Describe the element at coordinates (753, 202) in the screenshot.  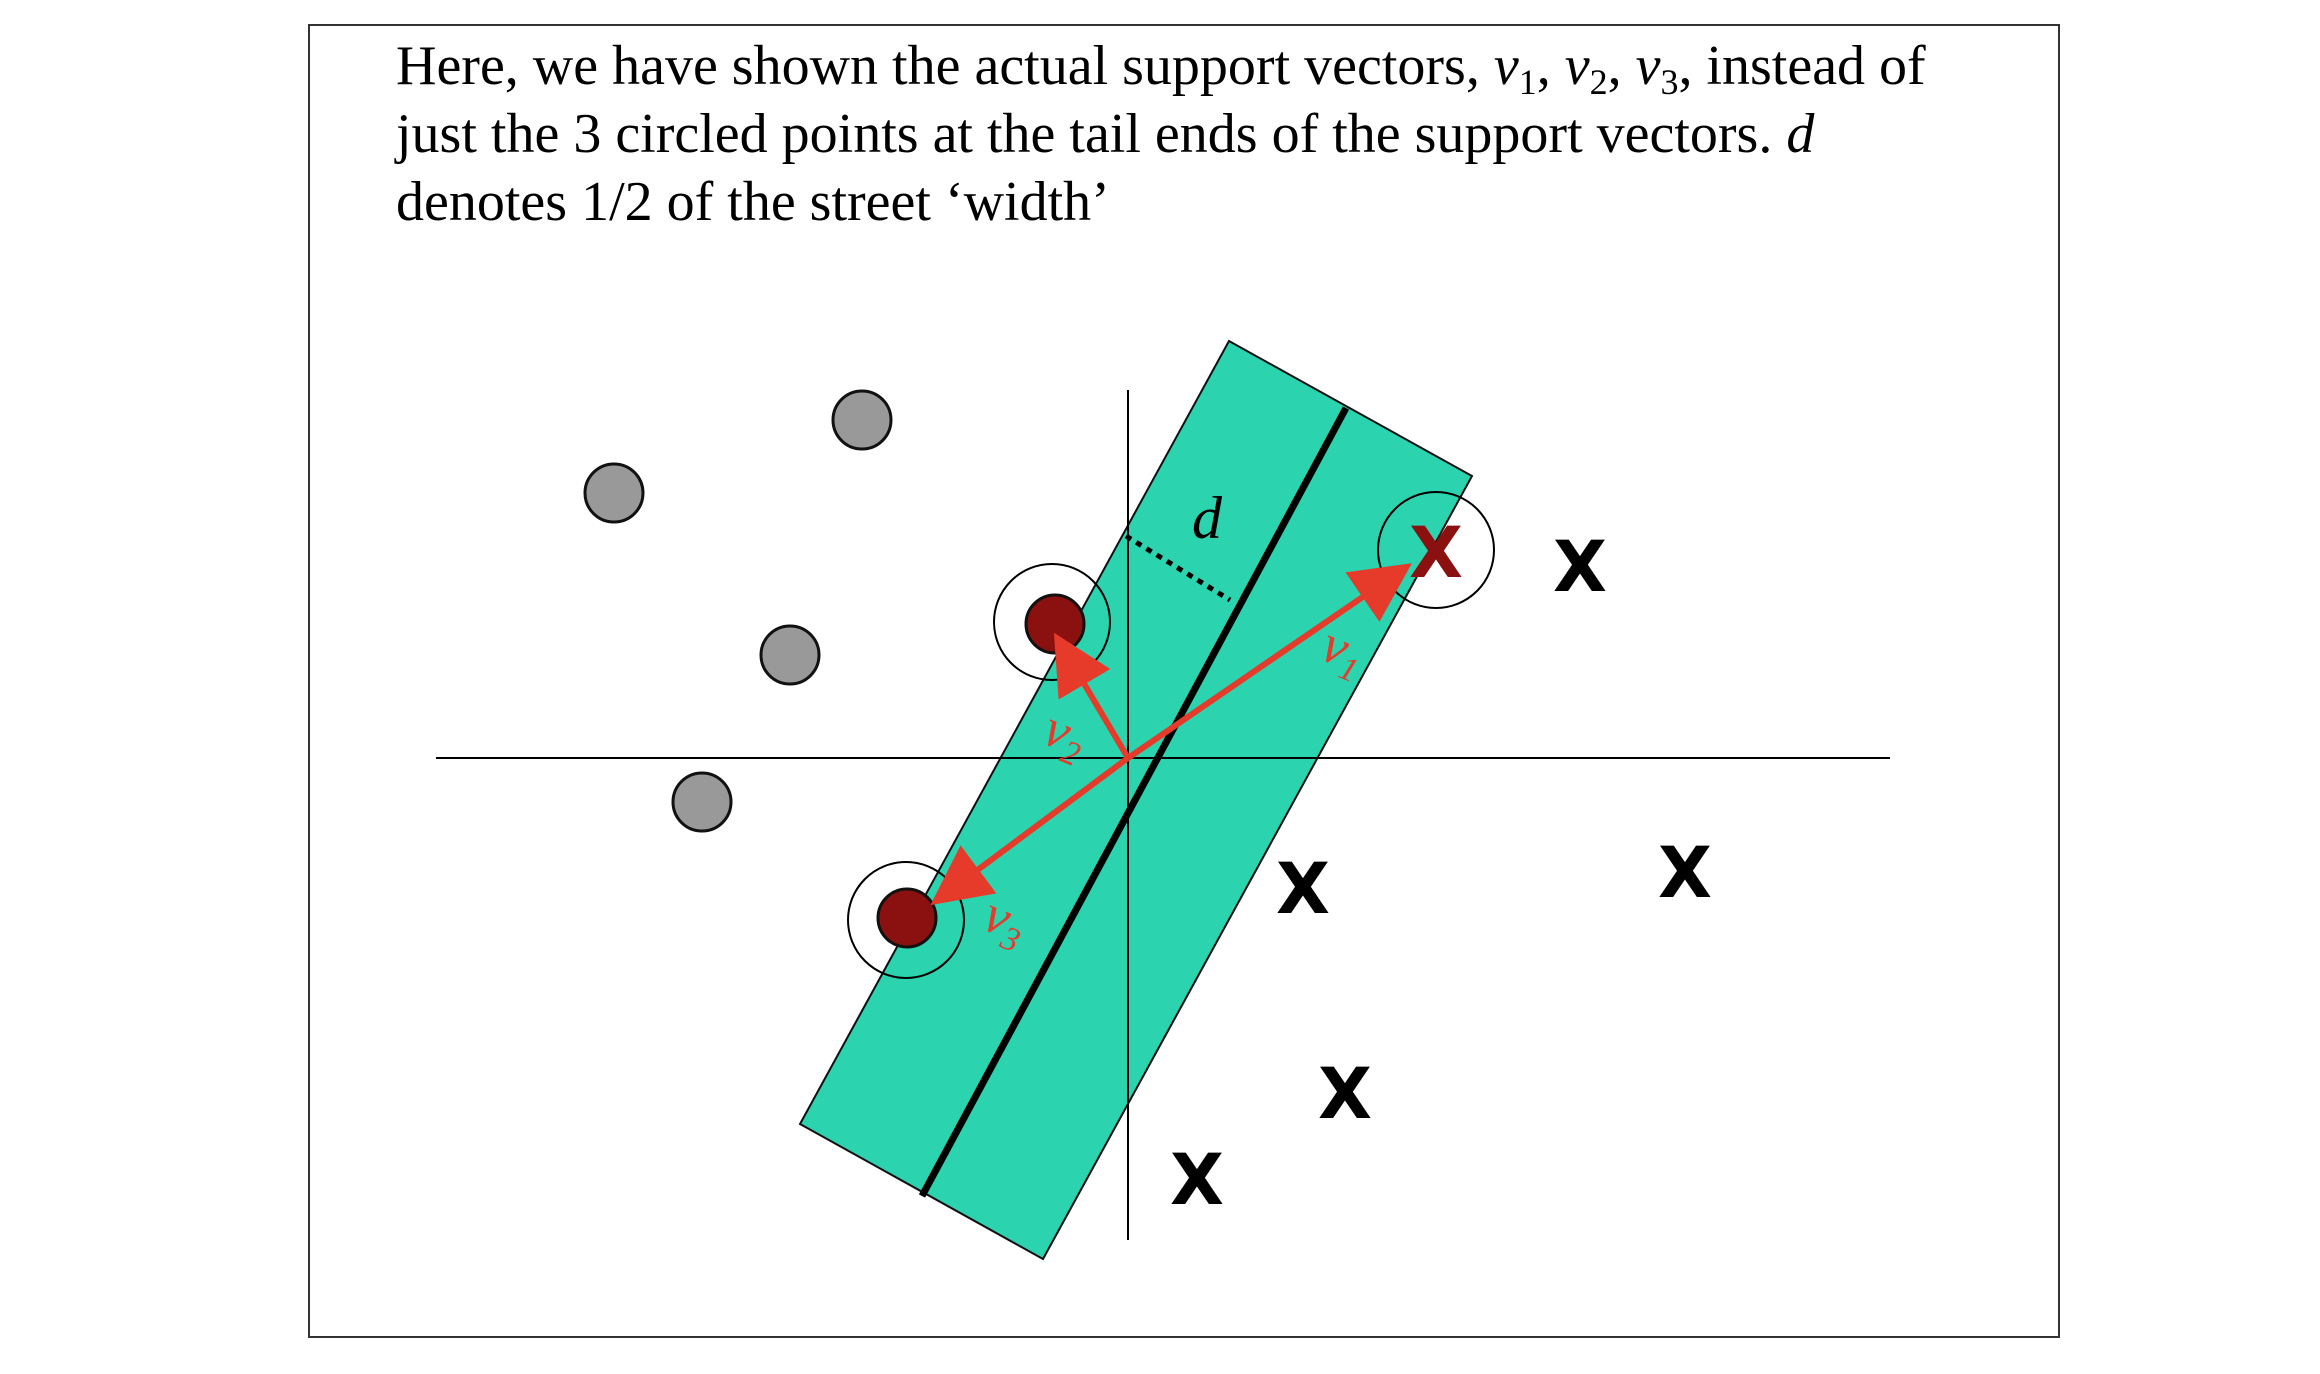
I see `caption-line3: denotes 1/2 of the street ‘width’` at that location.